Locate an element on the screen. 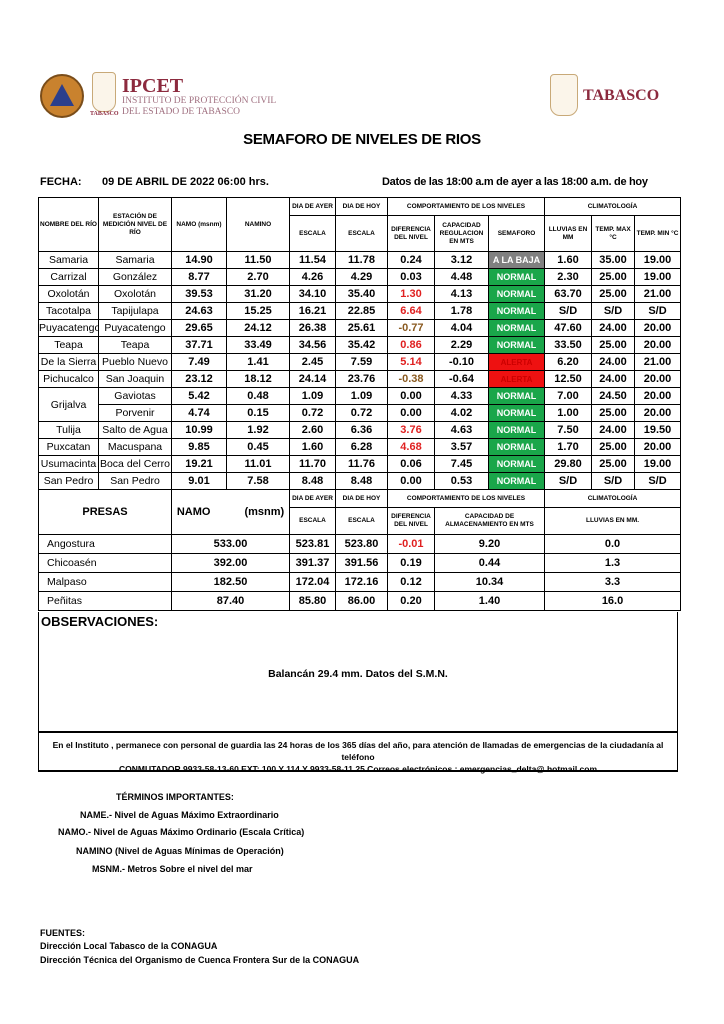  escala-hoy: 23.76 is located at coordinates (361, 379).